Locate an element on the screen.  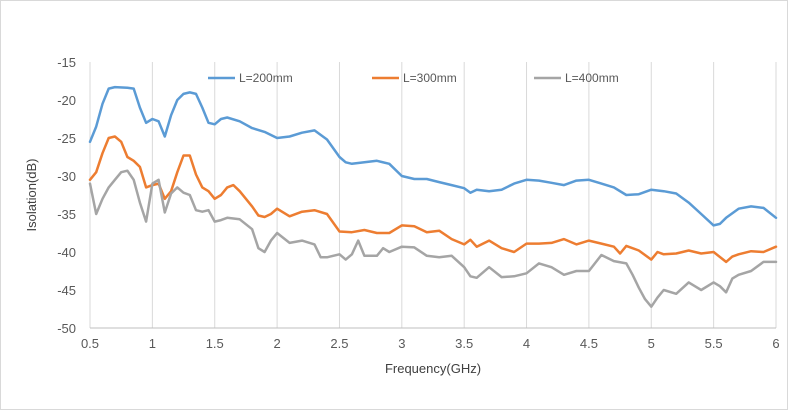
x-tick-label: 5 is located at coordinates (651, 343).